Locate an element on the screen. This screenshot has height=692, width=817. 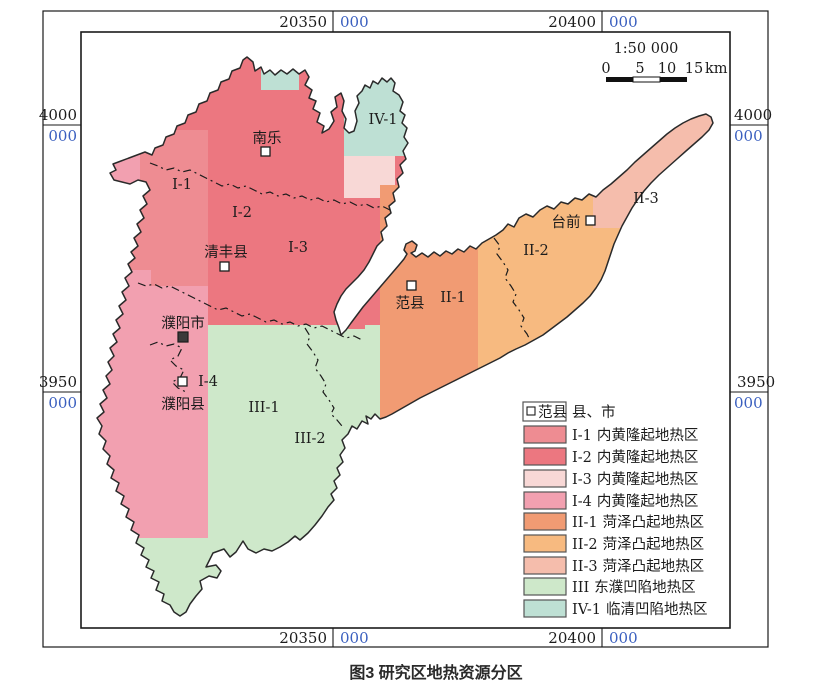
legend-swatch-I3 is located at coordinates (545, 478).